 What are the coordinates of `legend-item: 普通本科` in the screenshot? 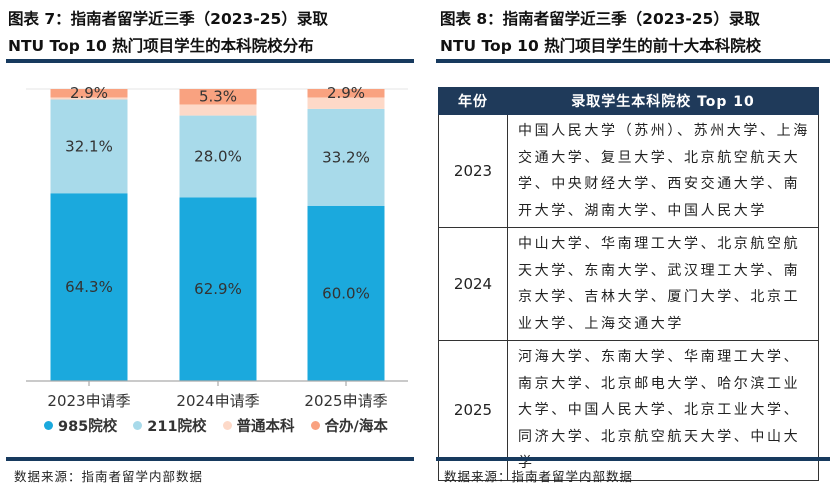 It's located at (258, 425).